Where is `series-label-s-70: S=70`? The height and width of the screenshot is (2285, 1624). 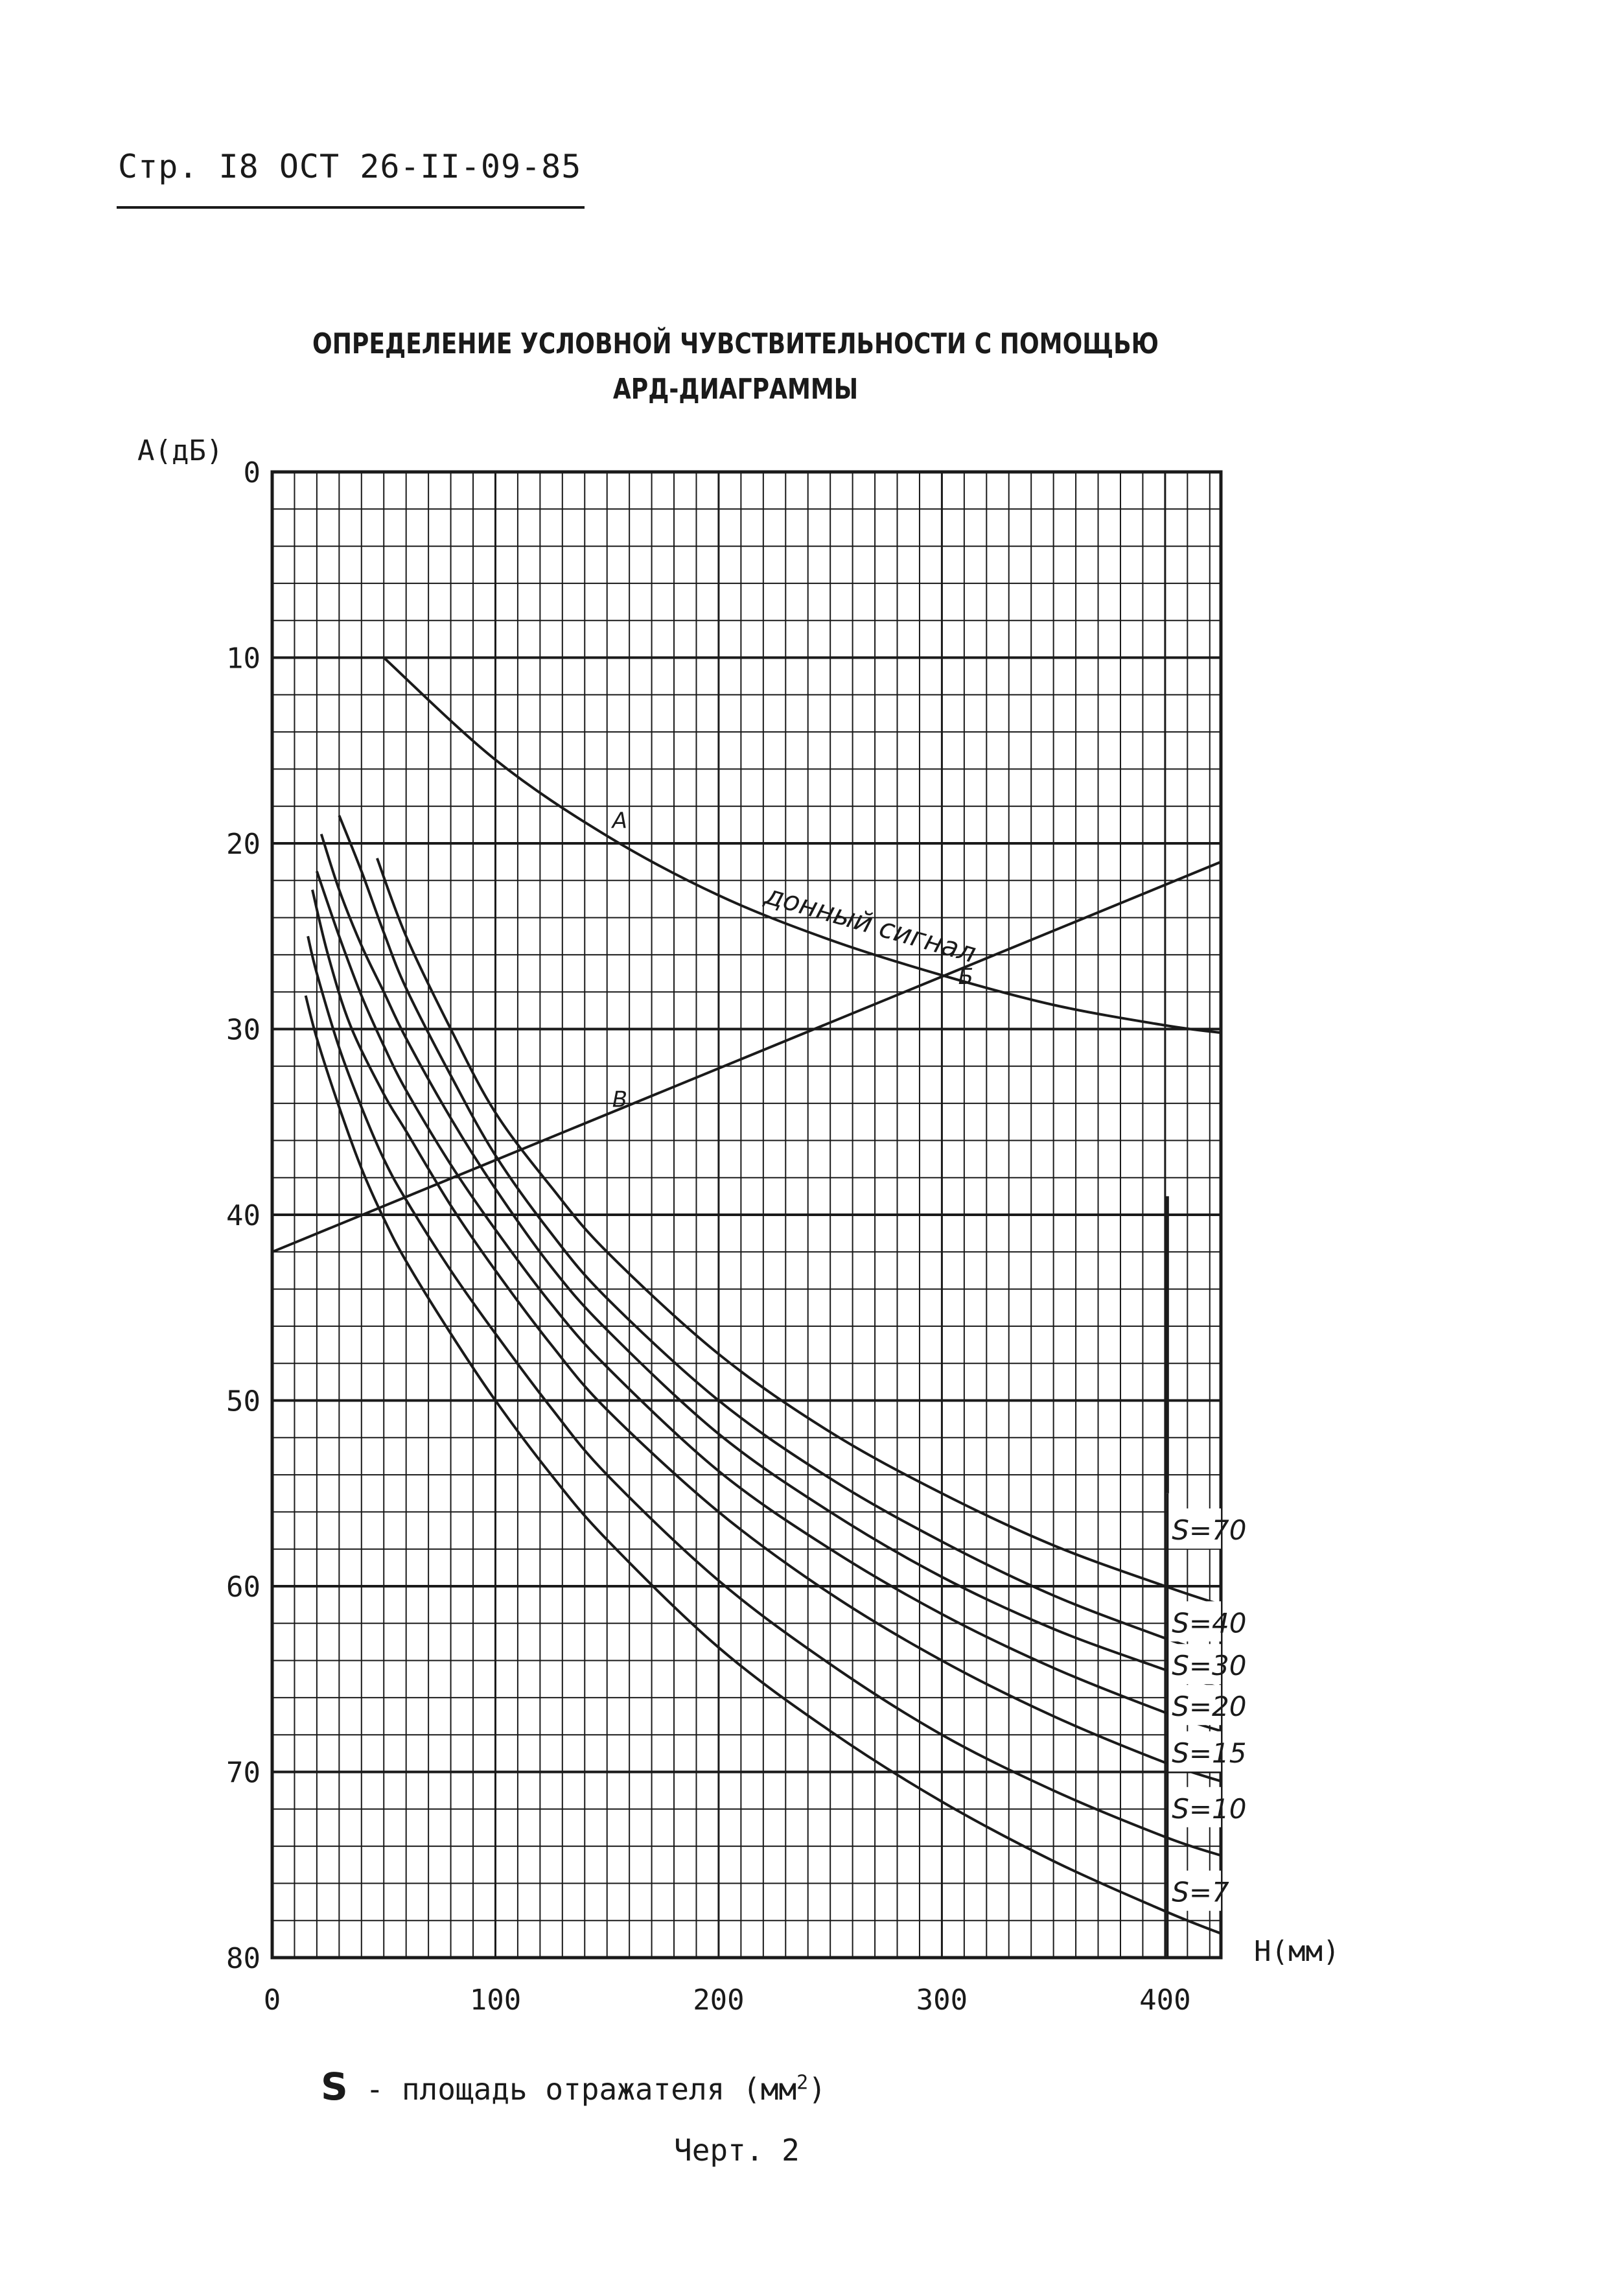
series-label-s-70: S=70 is located at coordinates (1209, 1530).